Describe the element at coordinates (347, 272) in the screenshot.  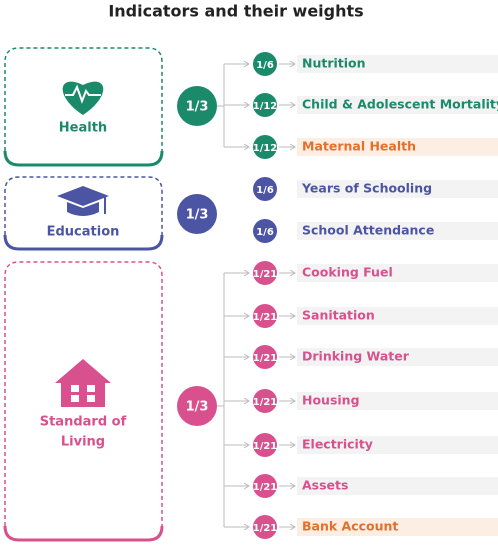
I see `indicator-label: Cooking Fuel` at that location.